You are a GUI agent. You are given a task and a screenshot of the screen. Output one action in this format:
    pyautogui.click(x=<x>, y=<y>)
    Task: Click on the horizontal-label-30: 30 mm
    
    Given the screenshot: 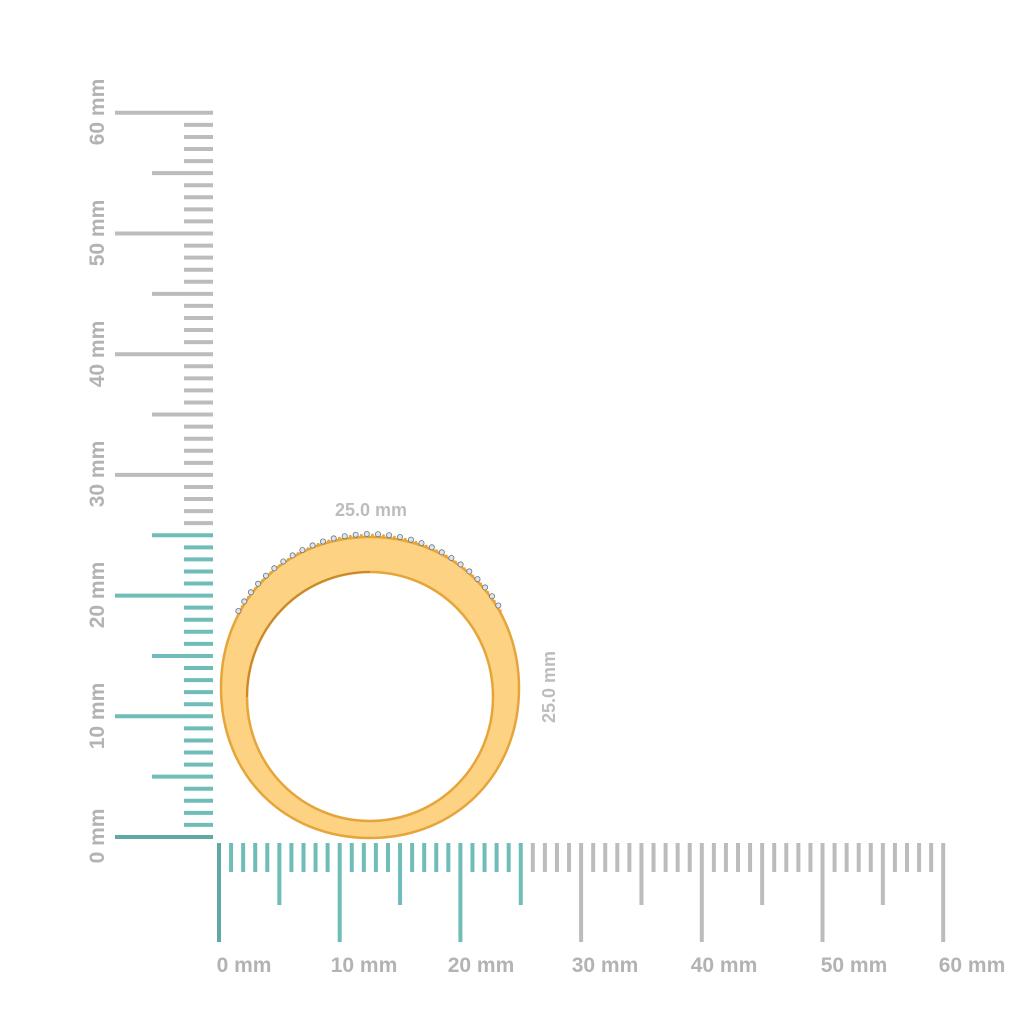 What is the action you would take?
    pyautogui.click(x=605, y=965)
    